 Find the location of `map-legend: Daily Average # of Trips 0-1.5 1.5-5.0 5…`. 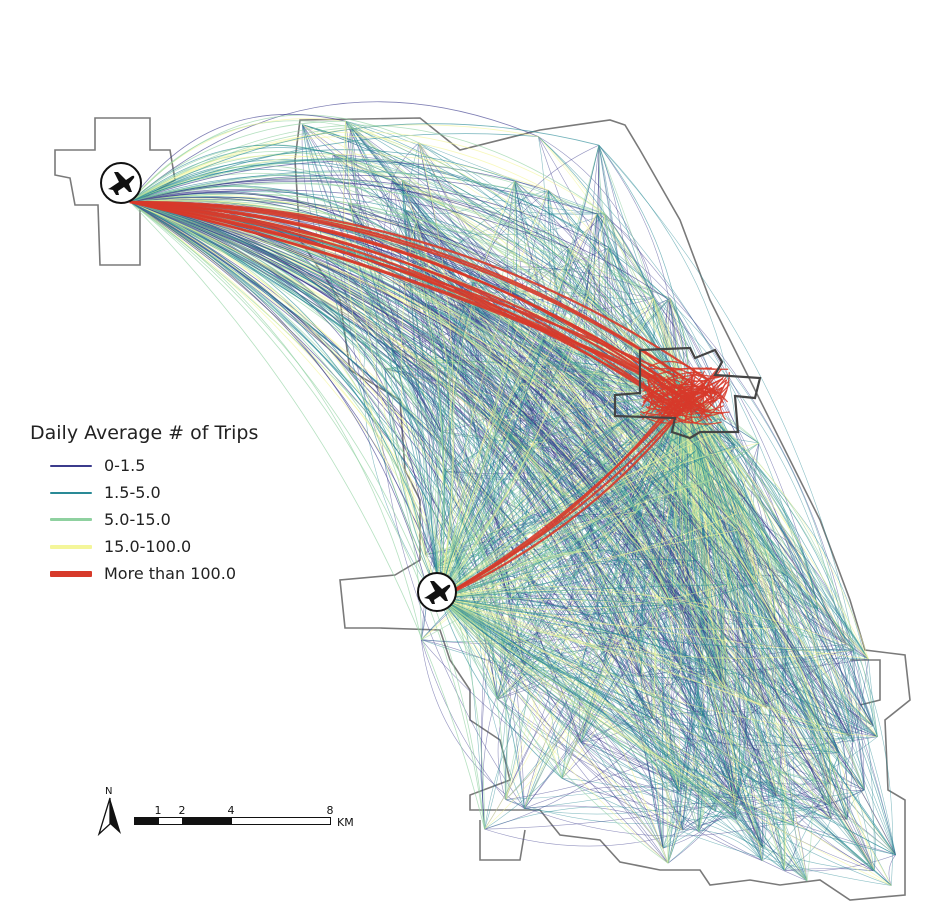

map-legend: Daily Average # of Trips 0-1.5 1.5-5.0 5… is located at coordinates (144, 504).